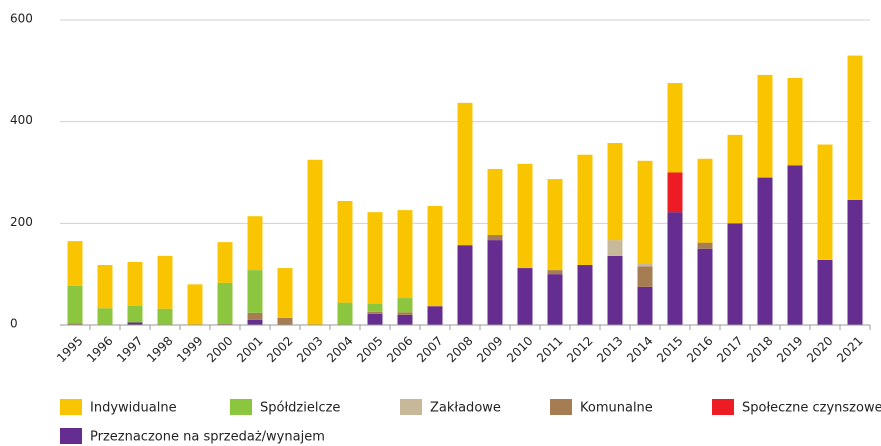 The height and width of the screenshot is (446, 881). Describe the element at coordinates (429, 349) in the screenshot. I see `x-tick-label: 2007` at that location.